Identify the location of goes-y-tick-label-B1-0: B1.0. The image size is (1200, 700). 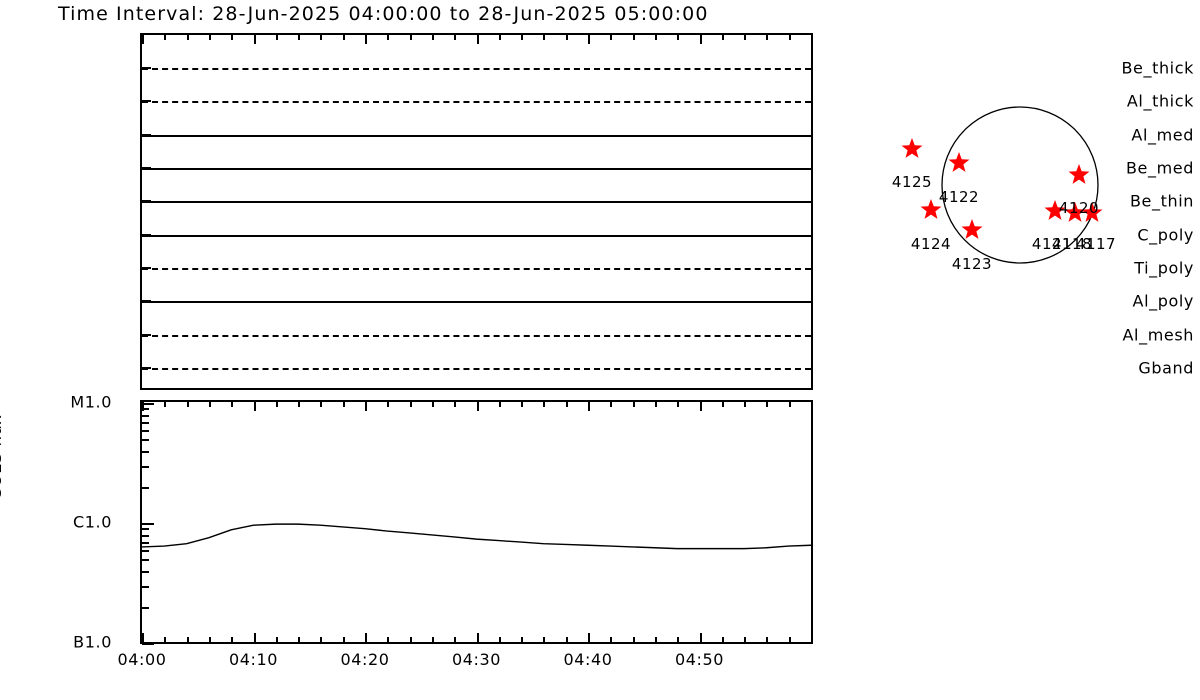
(92, 642).